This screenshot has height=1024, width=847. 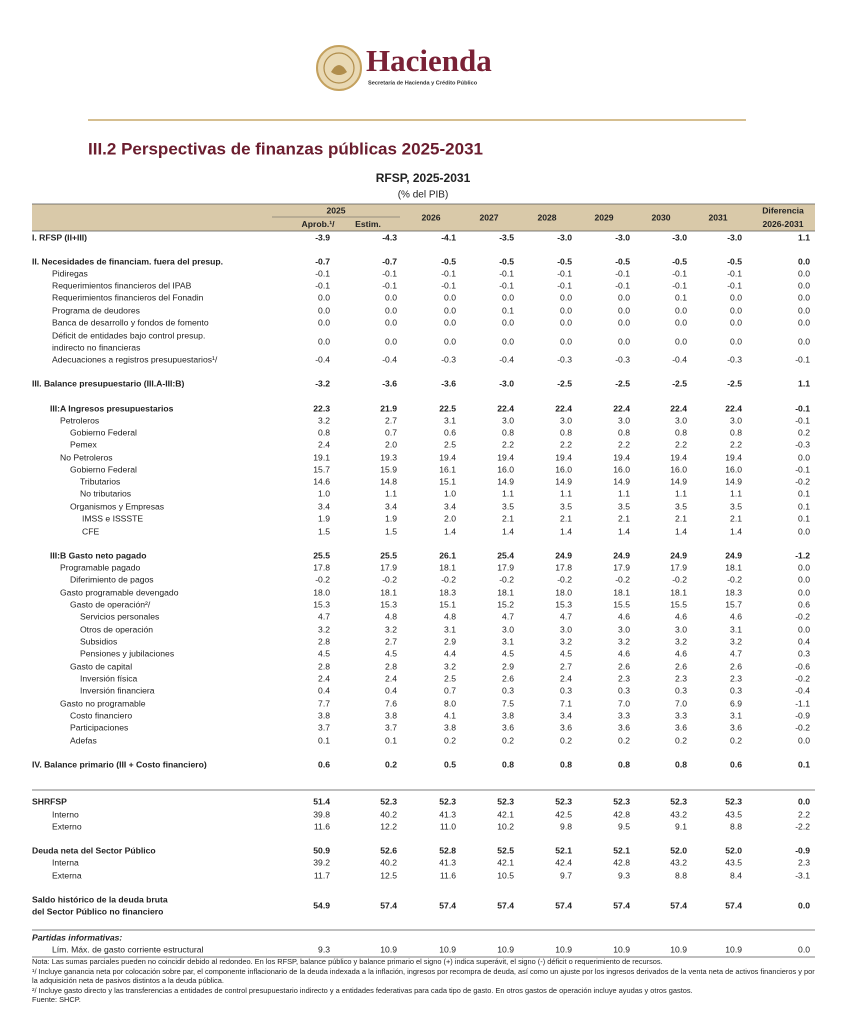 I want to click on cell: 2.0, so click(x=391, y=444).